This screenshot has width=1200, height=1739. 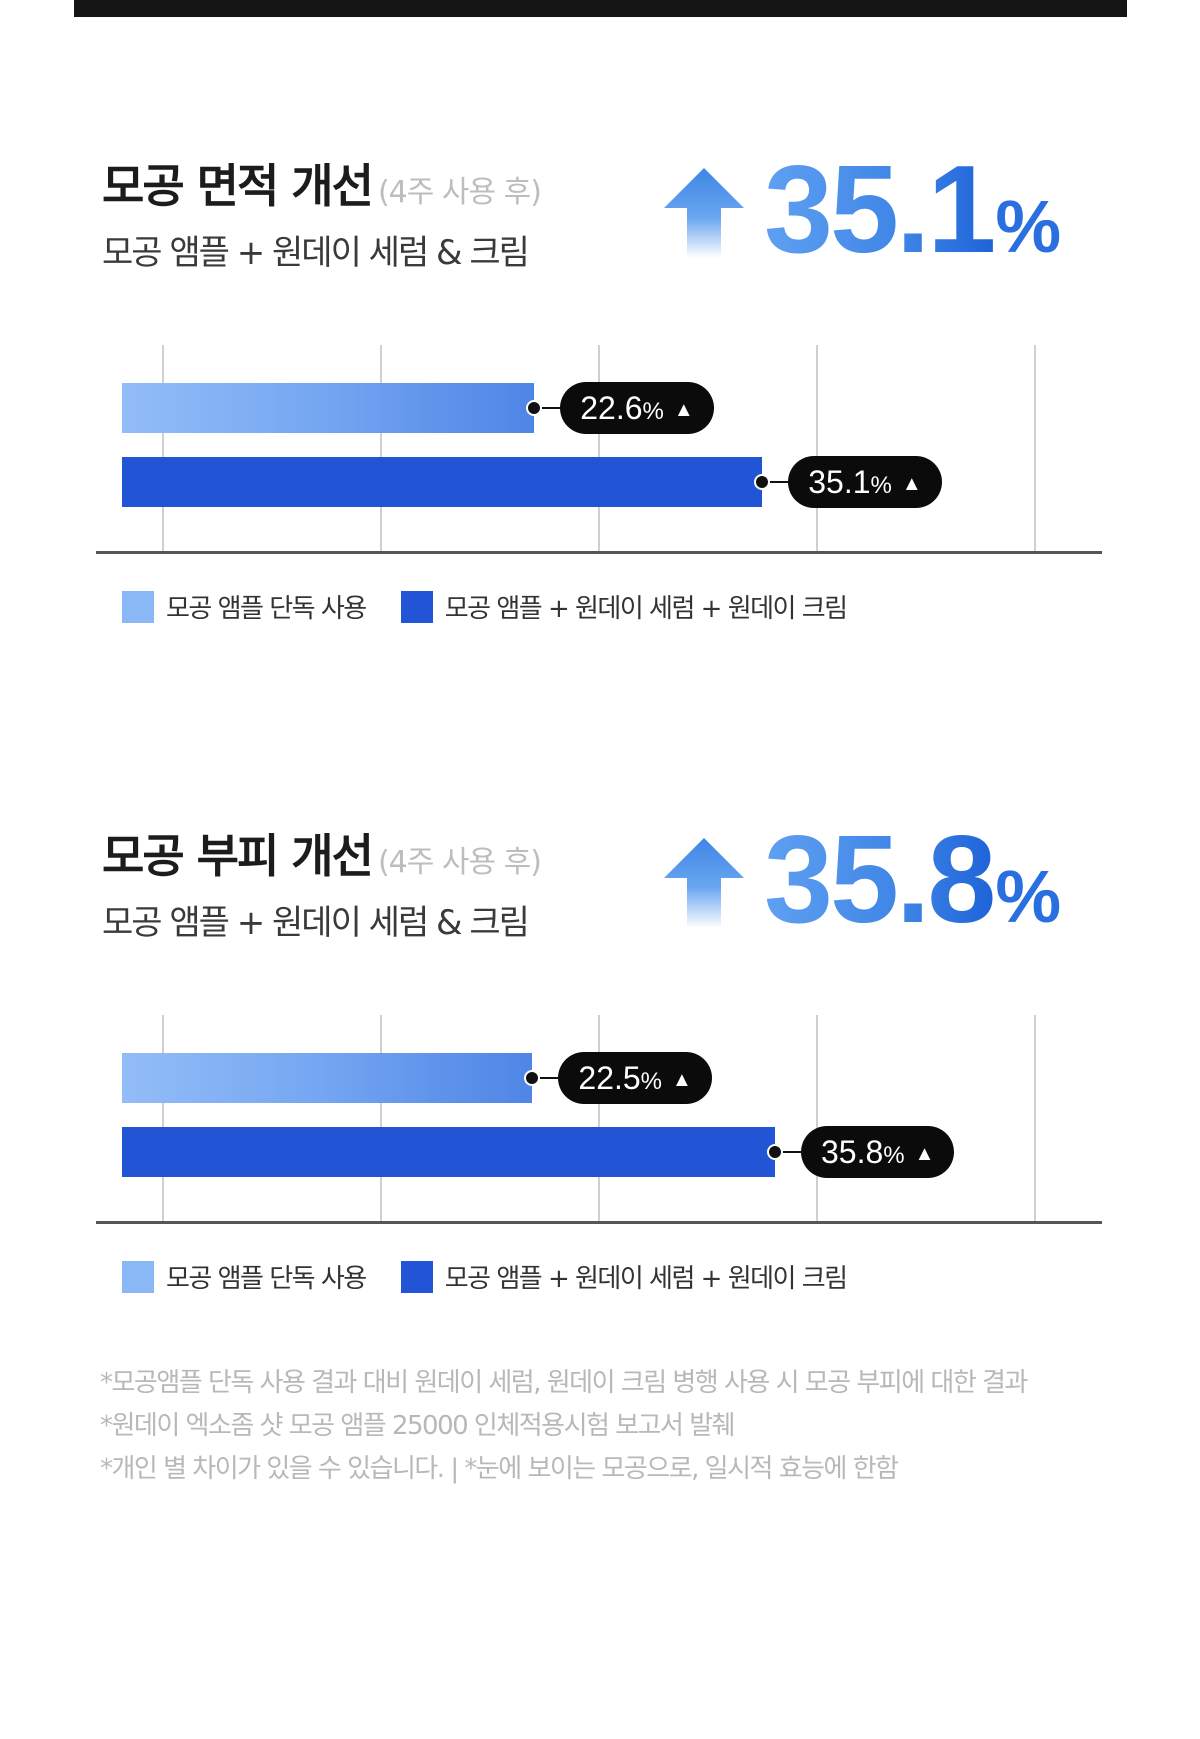 I want to click on value-label-ampoule-serum-cream: 35.8% ▲, so click(x=877, y=1152).